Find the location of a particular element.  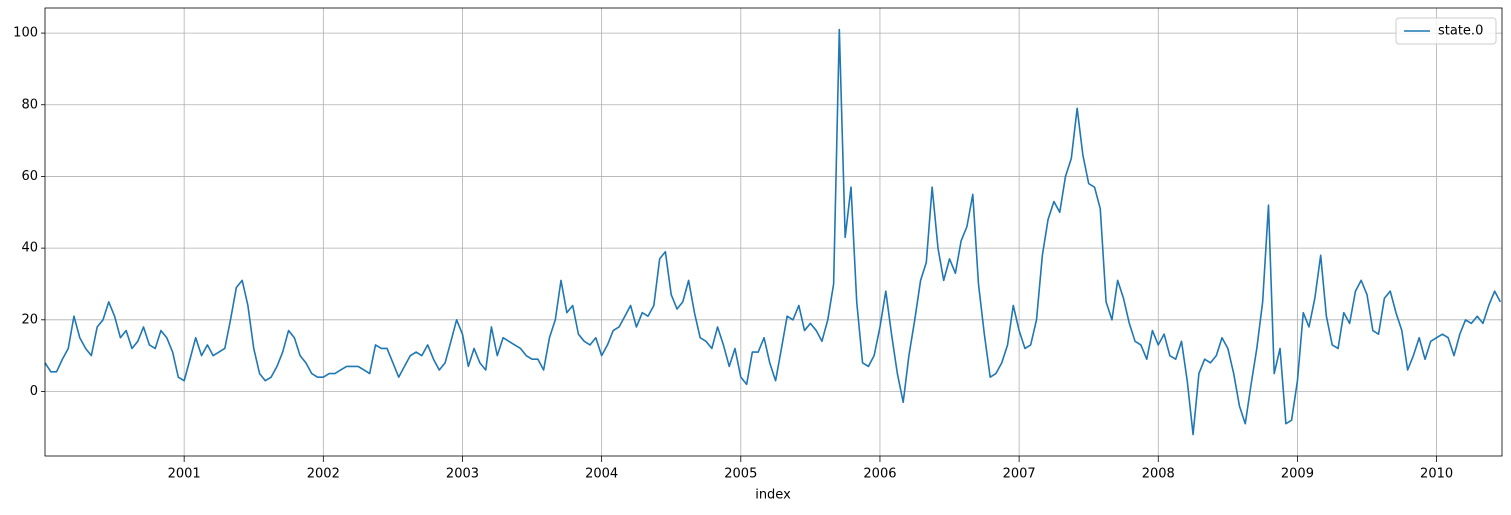

x-tick-label: 2002 is located at coordinates (323, 474).